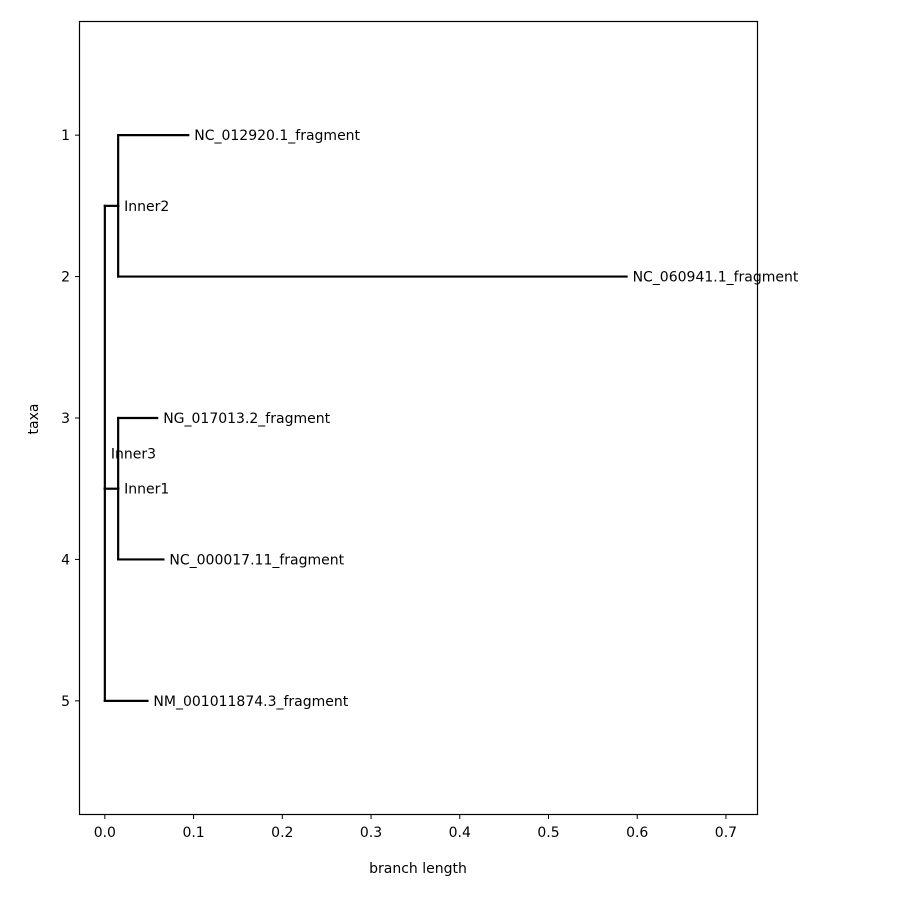 This screenshot has height=905, width=900. I want to click on x-tick-label: 0.3, so click(371, 833).